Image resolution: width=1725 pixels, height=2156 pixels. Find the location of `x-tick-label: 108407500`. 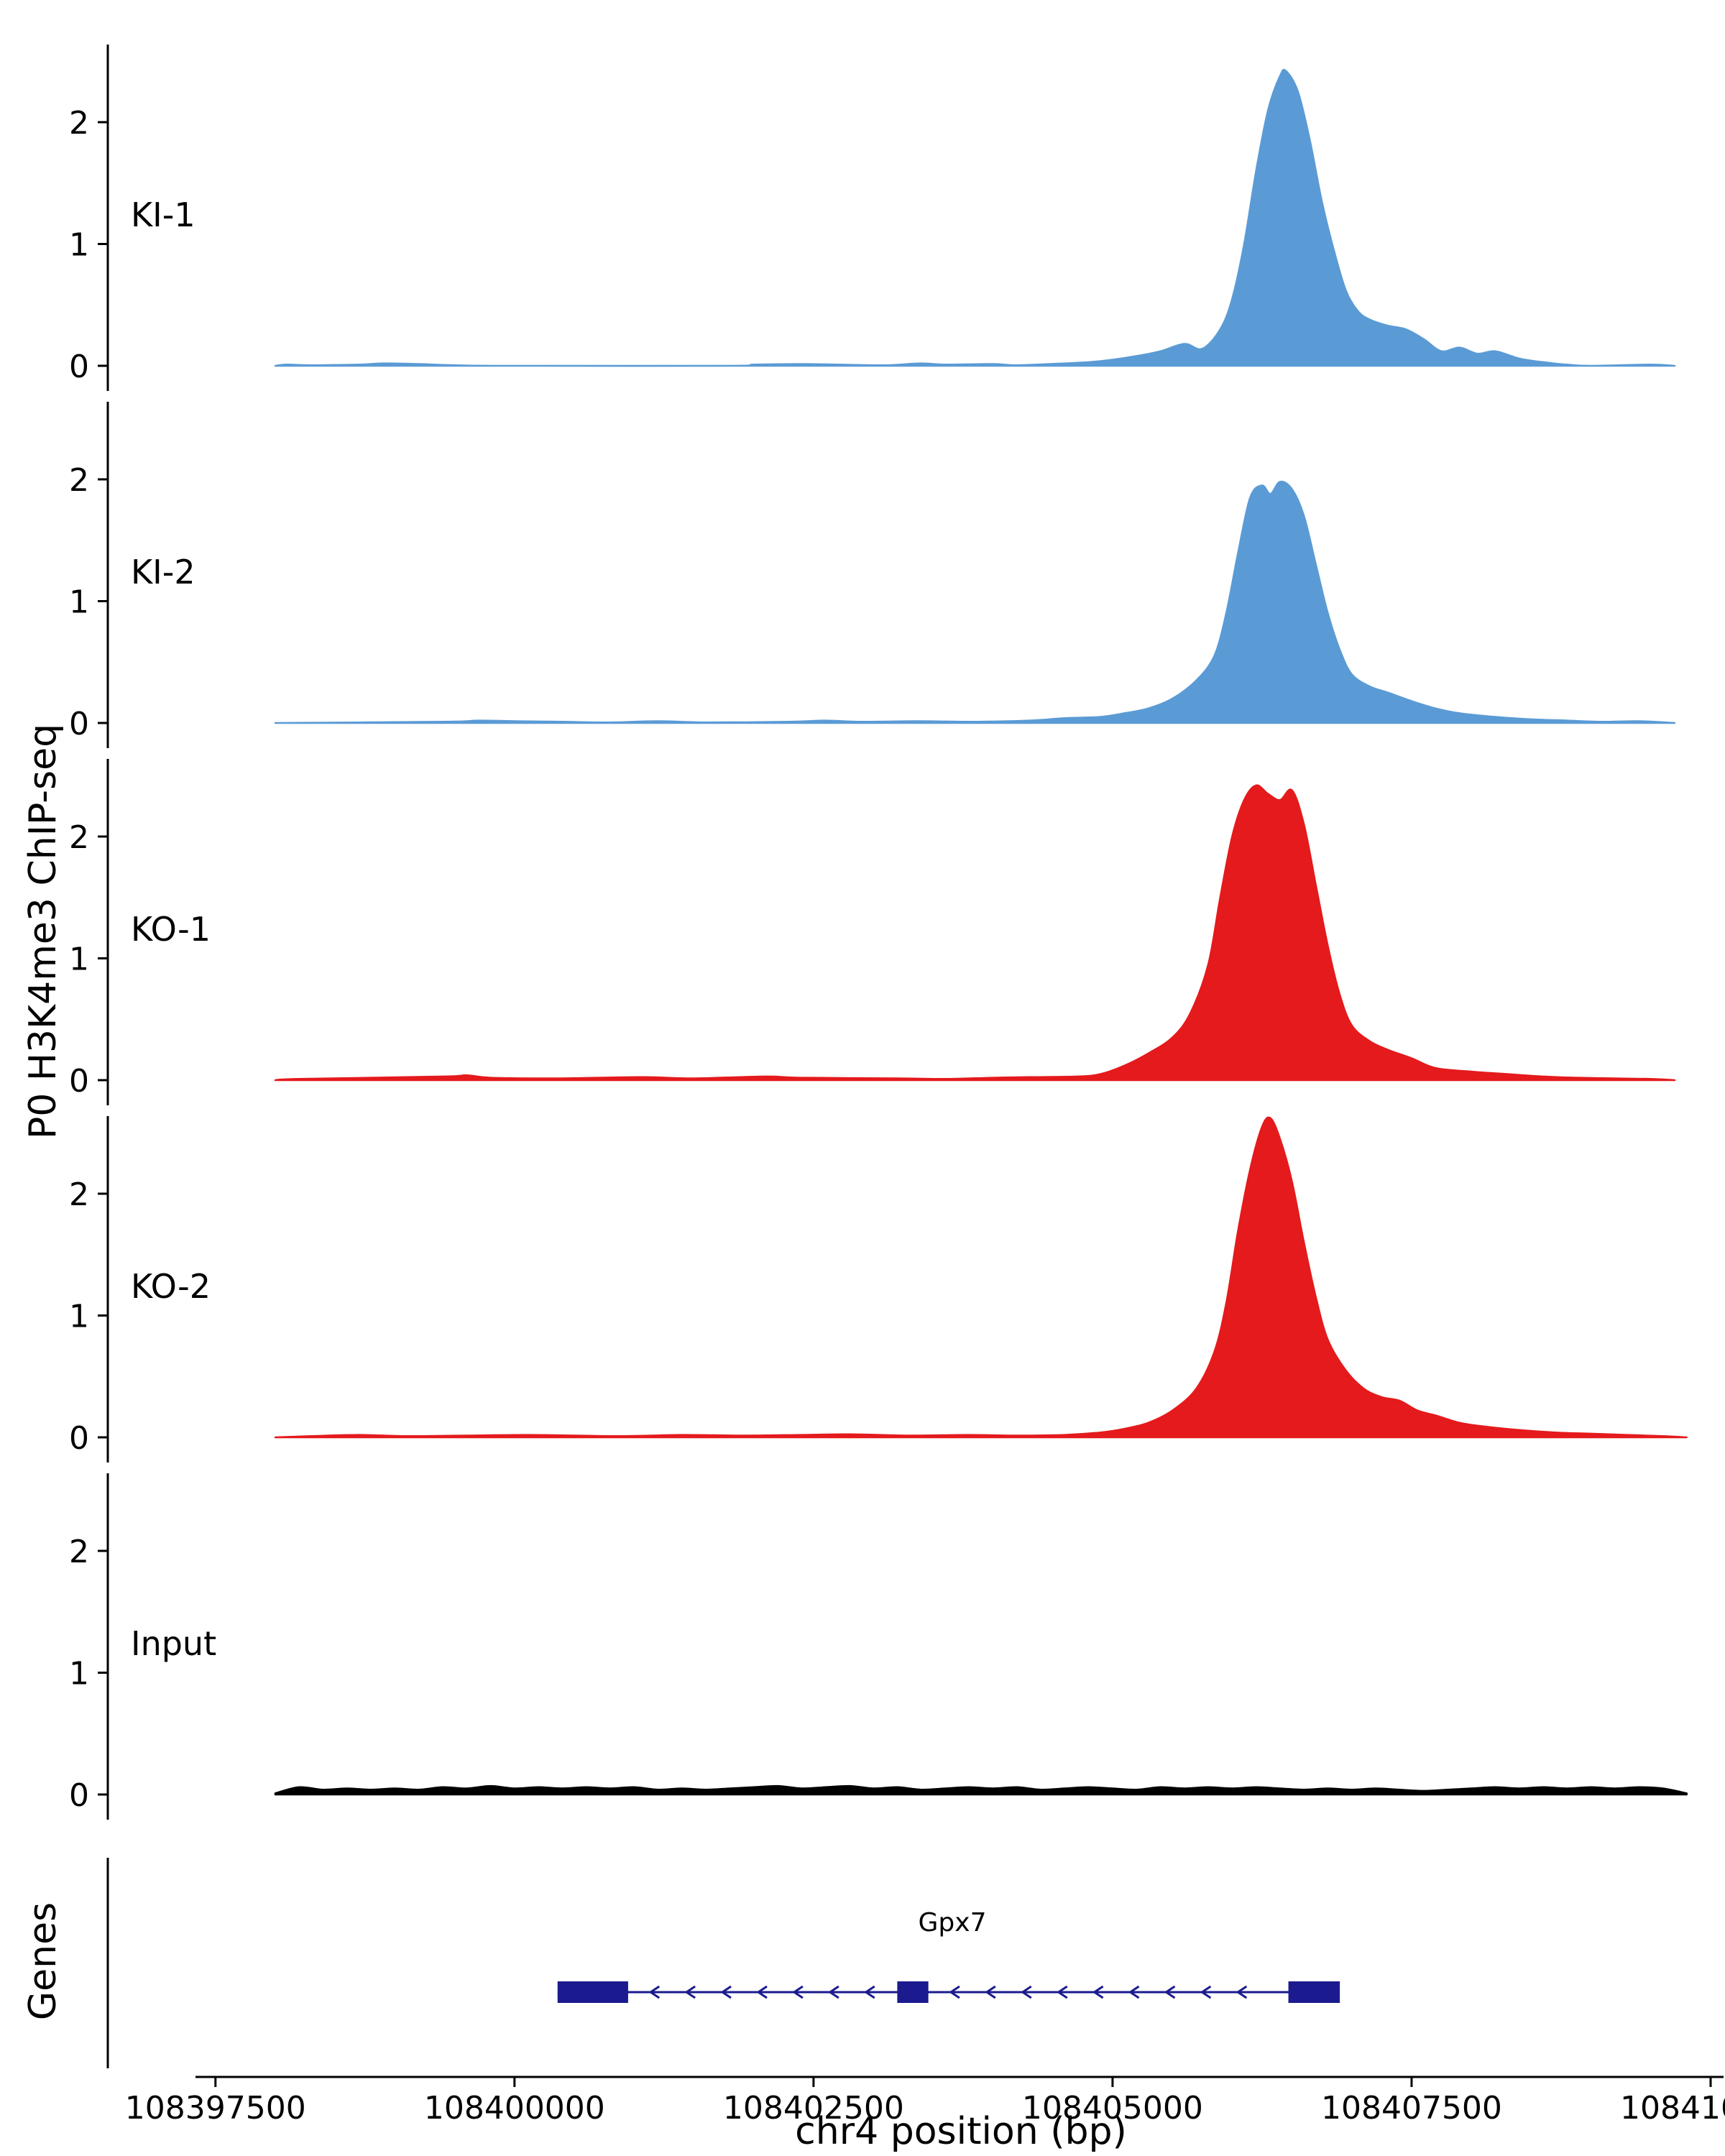

x-tick-label: 108407500 is located at coordinates (1411, 2109).